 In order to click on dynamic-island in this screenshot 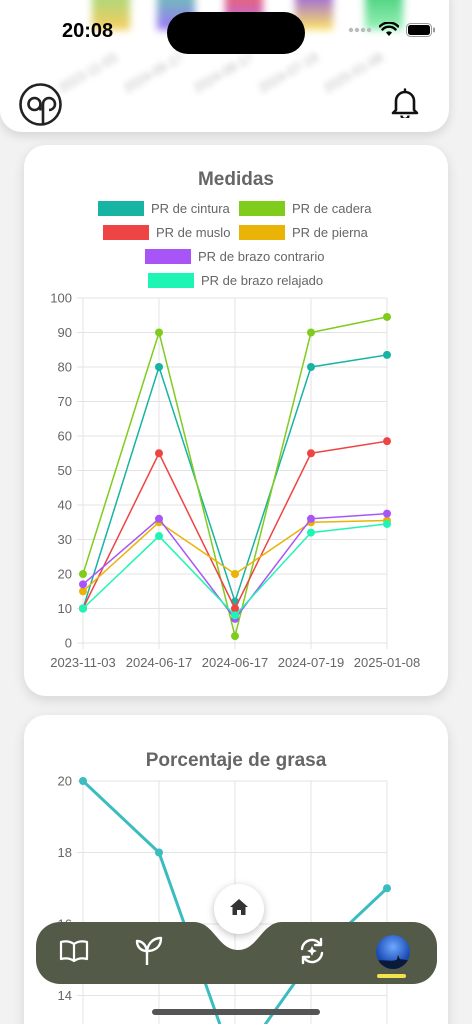, I will do `click(236, 33)`.